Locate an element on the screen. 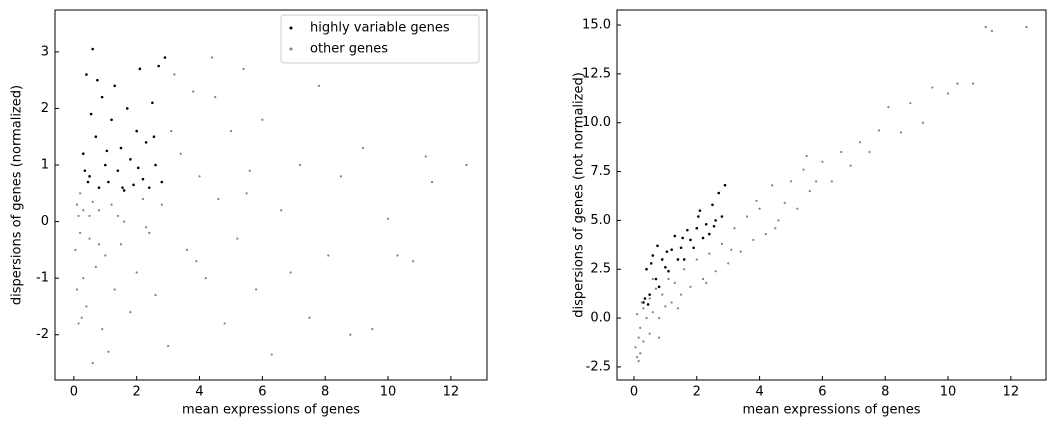  y-tick-label: -1 is located at coordinates (42, 278).